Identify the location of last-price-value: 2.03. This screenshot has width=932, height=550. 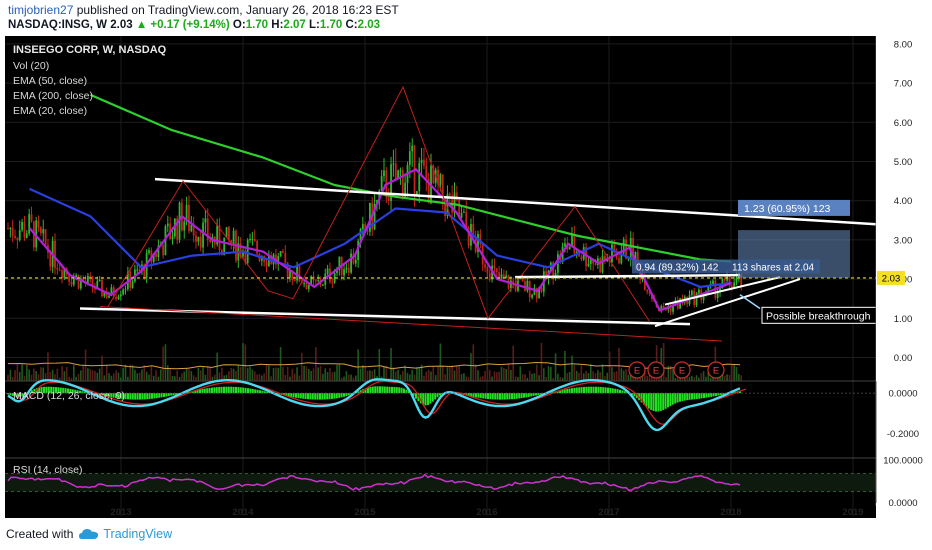
(891, 278).